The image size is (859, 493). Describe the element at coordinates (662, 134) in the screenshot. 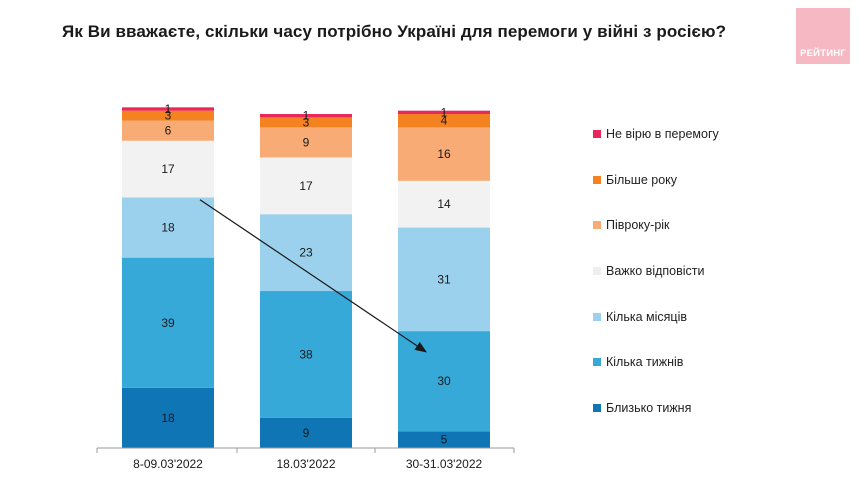

I see `legend-label: Не вірю в перемогу` at that location.